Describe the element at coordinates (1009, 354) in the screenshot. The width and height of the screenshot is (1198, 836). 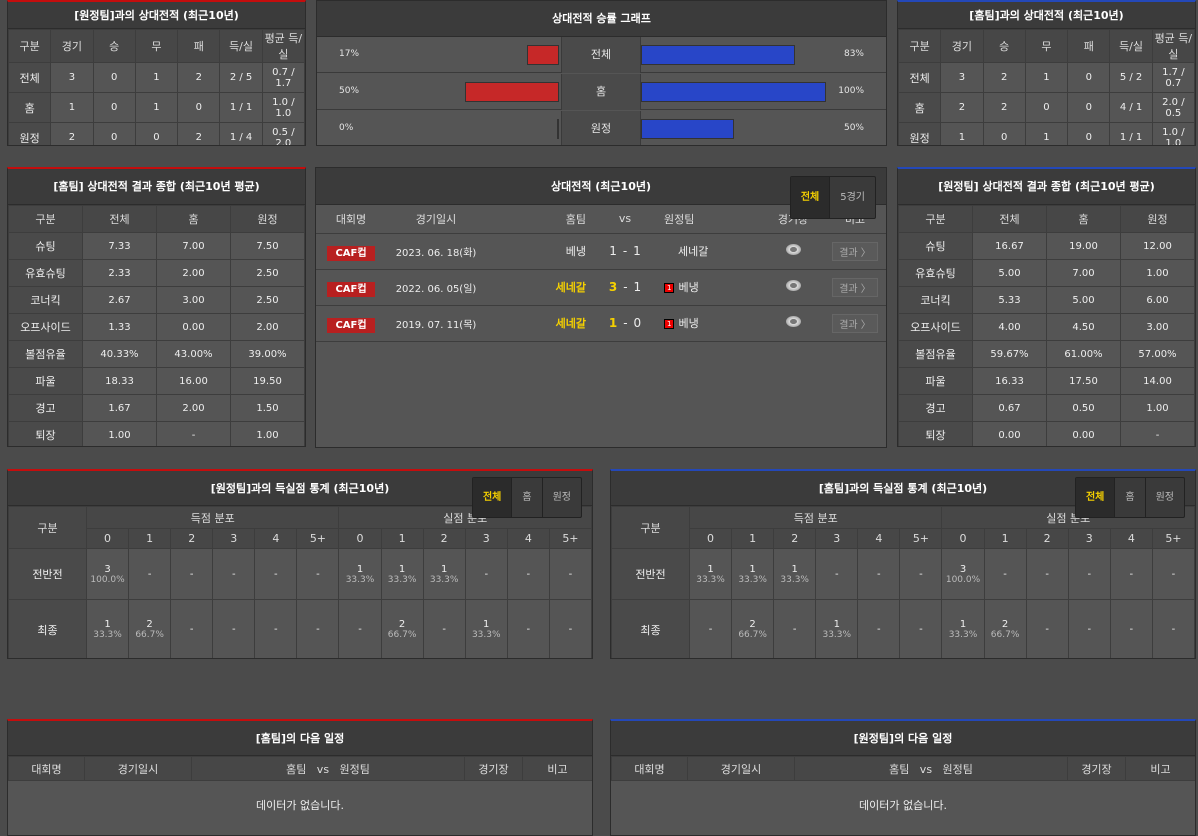
I see `cell-value: 59.67%` at that location.